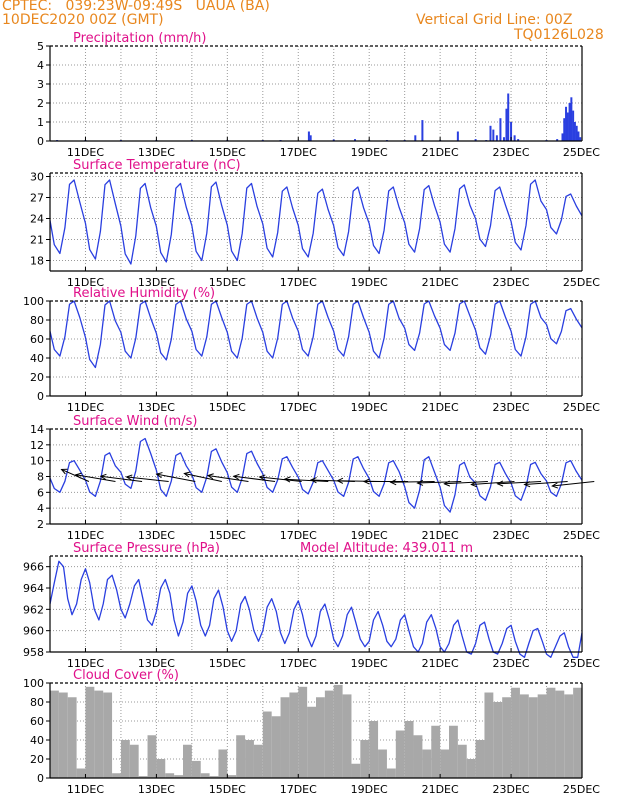 This screenshot has height=800, width=618. I want to click on y-tick-label: 14, so click(37, 429).